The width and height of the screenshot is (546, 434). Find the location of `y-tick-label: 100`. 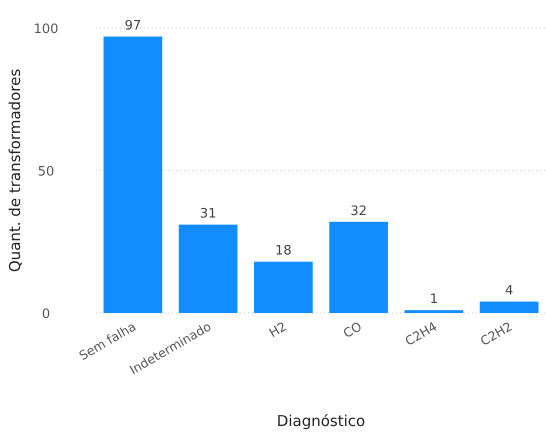

y-tick-label: 100 is located at coordinates (46, 29).